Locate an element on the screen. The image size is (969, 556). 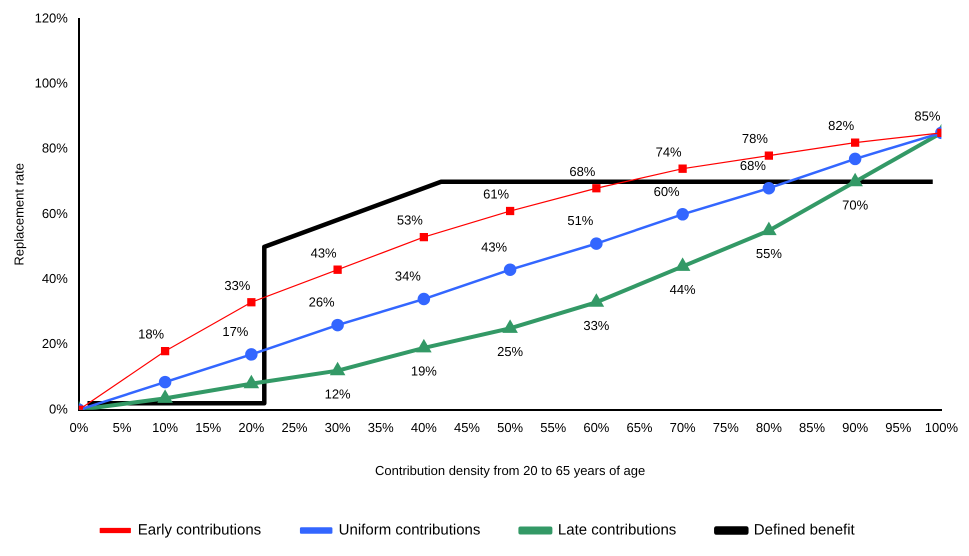
x-tick-label: 0% is located at coordinates (79, 428).